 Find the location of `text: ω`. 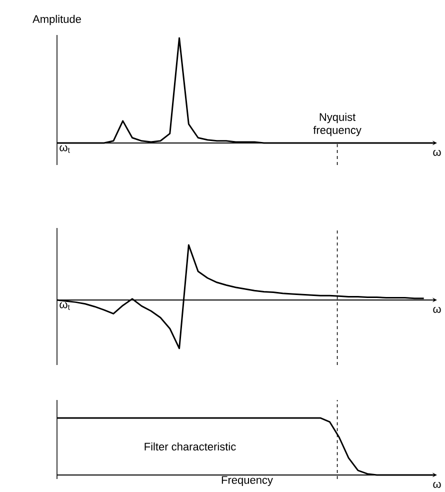

text: ω is located at coordinates (437, 485).